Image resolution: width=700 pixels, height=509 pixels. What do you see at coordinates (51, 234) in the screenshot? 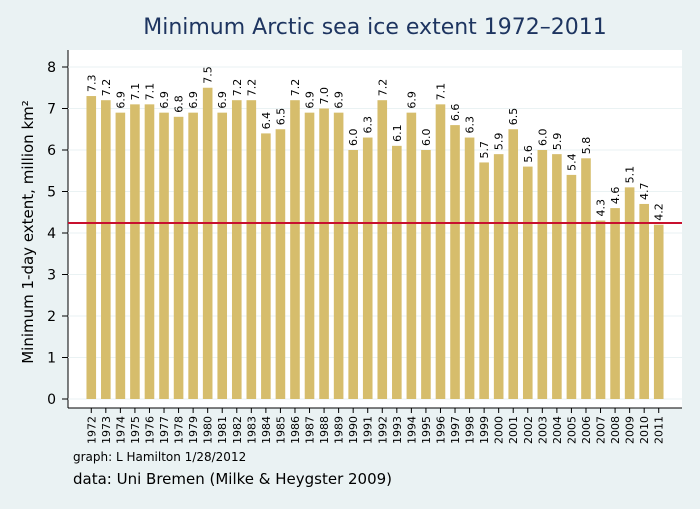
I see `y-tick-label: 4` at bounding box center [51, 234].